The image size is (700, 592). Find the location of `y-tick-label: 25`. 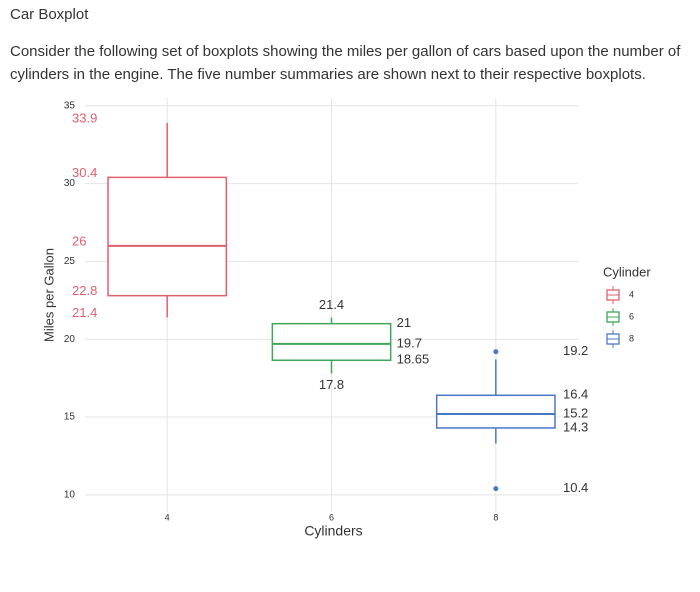

y-tick-label: 25 is located at coordinates (70, 261).